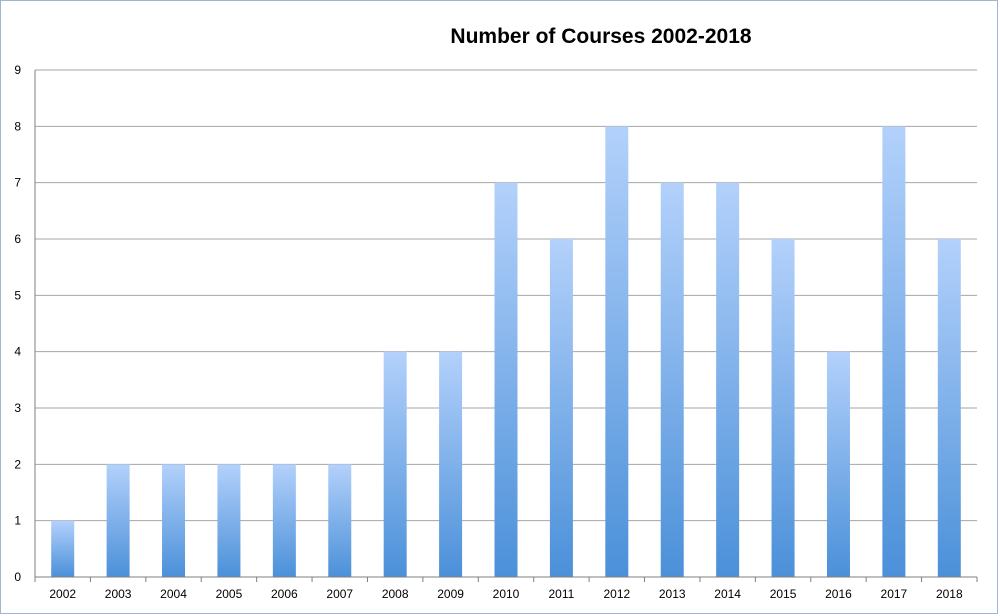  I want to click on bar-2013, so click(672, 379).